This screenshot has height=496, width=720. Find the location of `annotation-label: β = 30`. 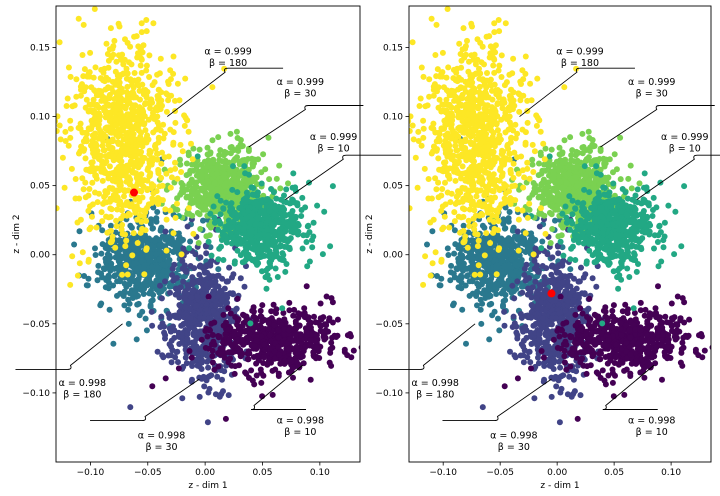

annotation-label: β = 30 is located at coordinates (161, 447).